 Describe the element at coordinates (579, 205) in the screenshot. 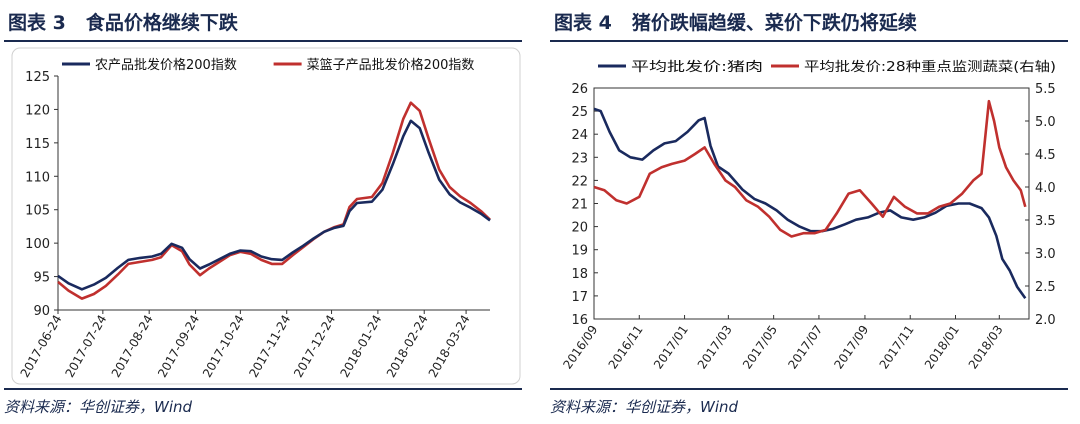

I see `y-tick-label: 21` at that location.